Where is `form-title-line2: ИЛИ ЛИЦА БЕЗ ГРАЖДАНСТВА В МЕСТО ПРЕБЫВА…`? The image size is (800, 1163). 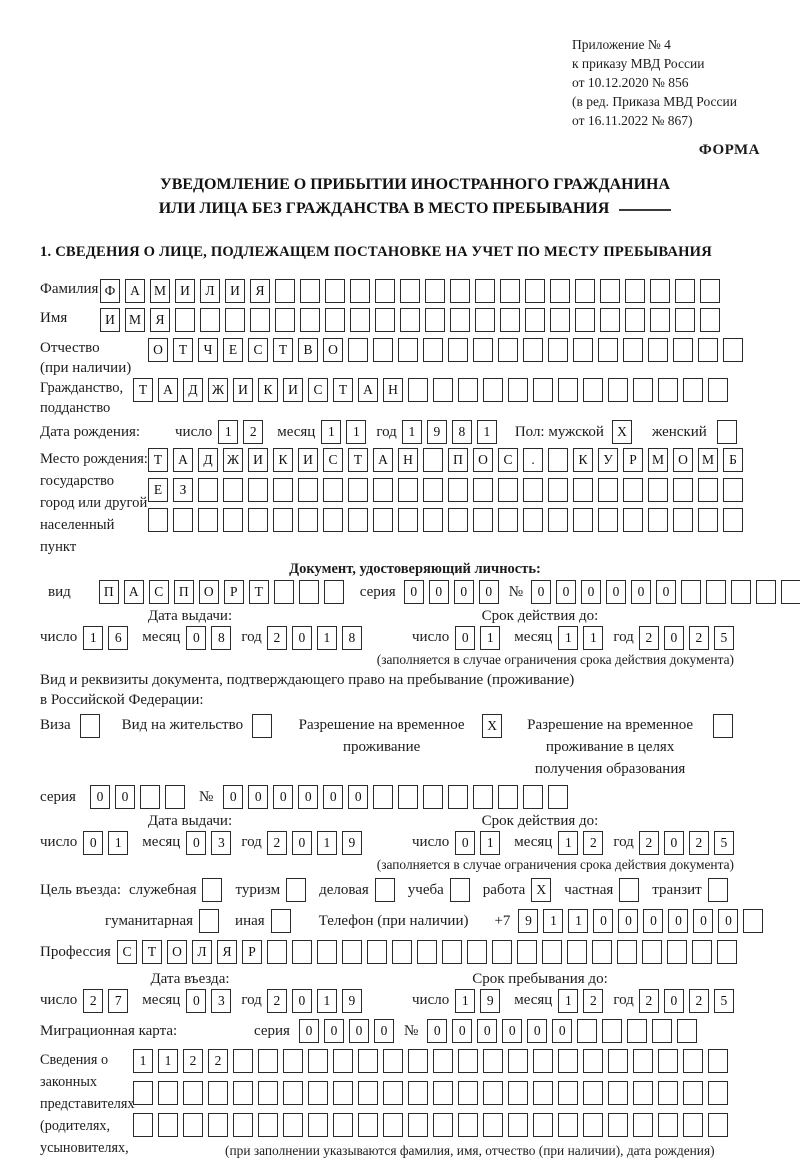 form-title-line2: ИЛИ ЛИЦА БЕЗ ГРАЖДАНСТВА В МЕСТО ПРЕБЫВА… is located at coordinates (415, 208).